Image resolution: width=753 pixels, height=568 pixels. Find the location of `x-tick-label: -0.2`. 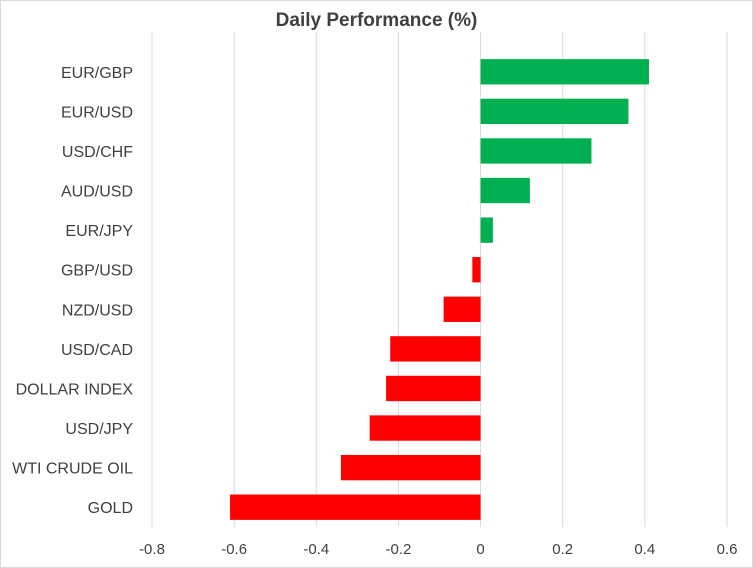

x-tick-label: -0.2 is located at coordinates (398, 549).